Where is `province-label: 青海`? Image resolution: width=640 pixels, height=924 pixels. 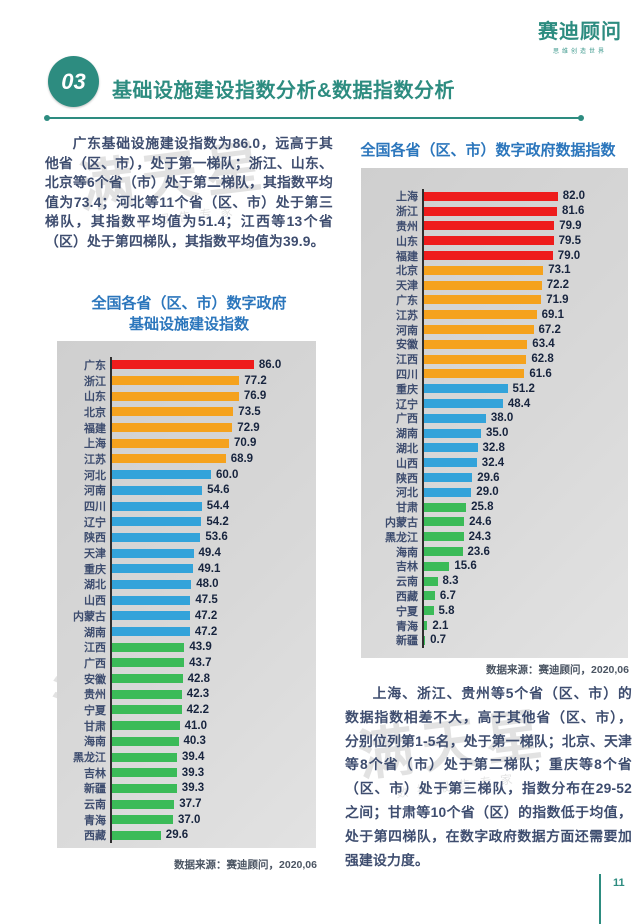 province-label: 青海 is located at coordinates (407, 626).